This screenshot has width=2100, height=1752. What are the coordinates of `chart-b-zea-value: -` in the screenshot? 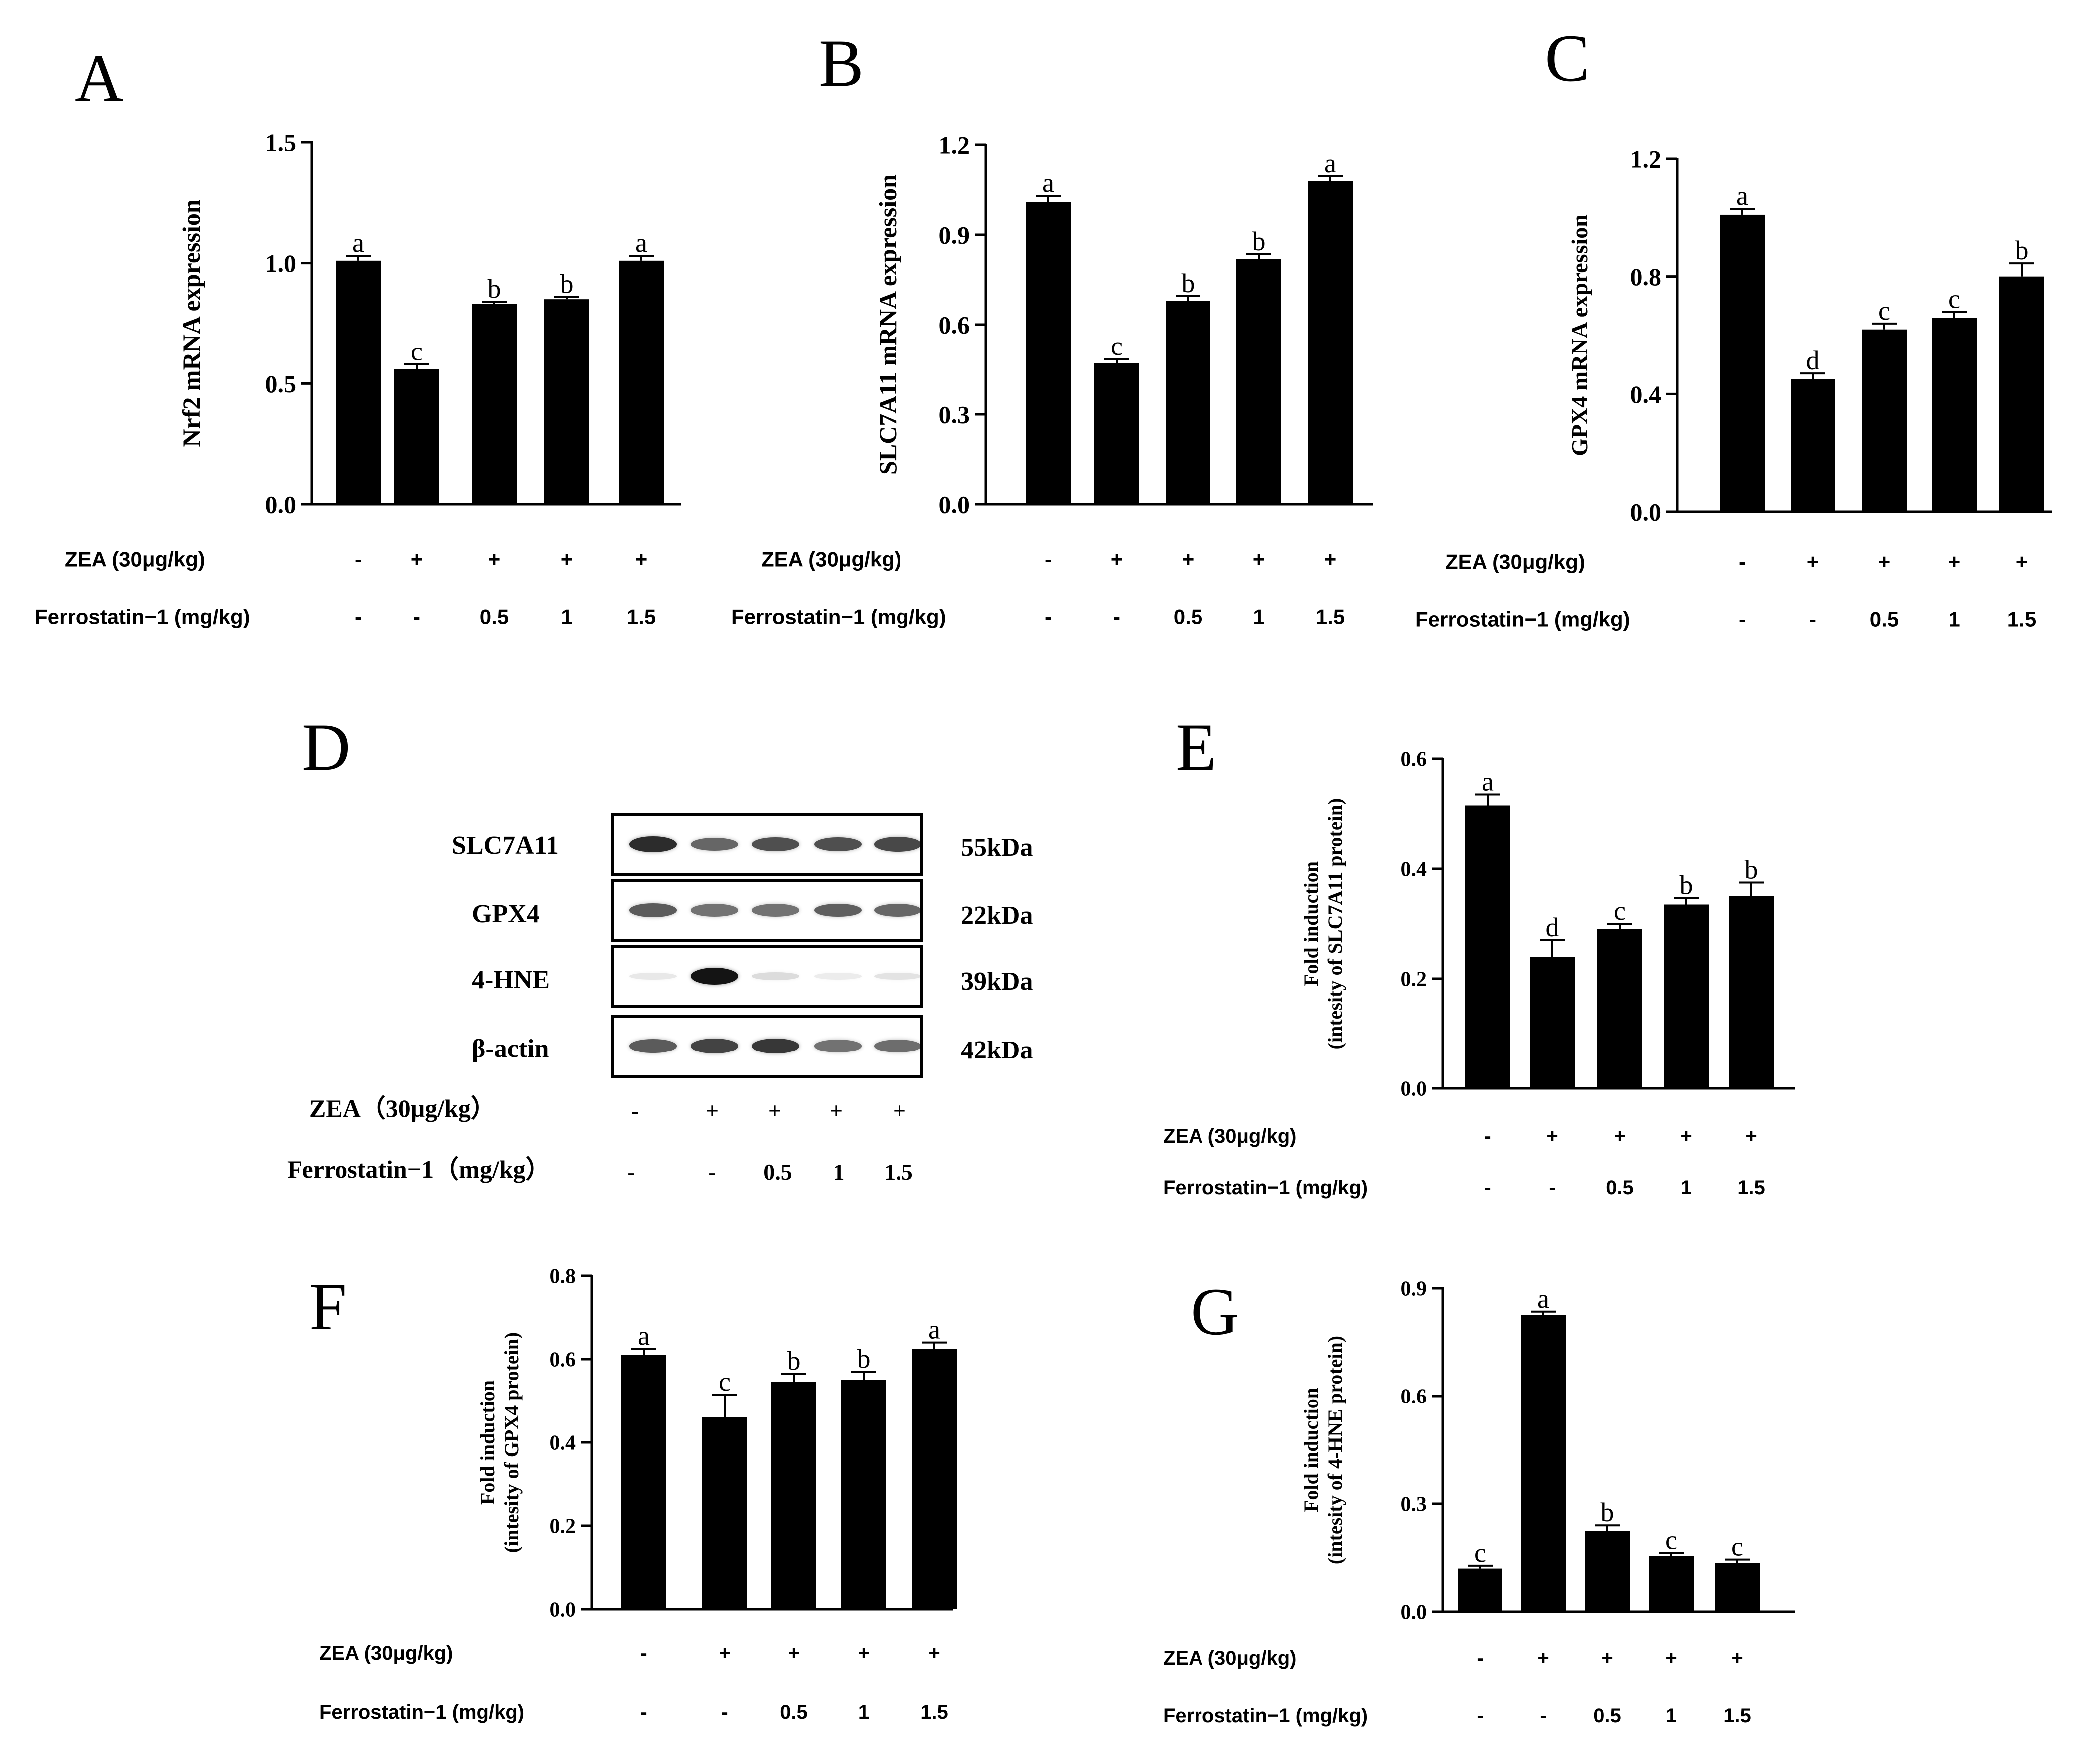 It's located at (1048, 560).